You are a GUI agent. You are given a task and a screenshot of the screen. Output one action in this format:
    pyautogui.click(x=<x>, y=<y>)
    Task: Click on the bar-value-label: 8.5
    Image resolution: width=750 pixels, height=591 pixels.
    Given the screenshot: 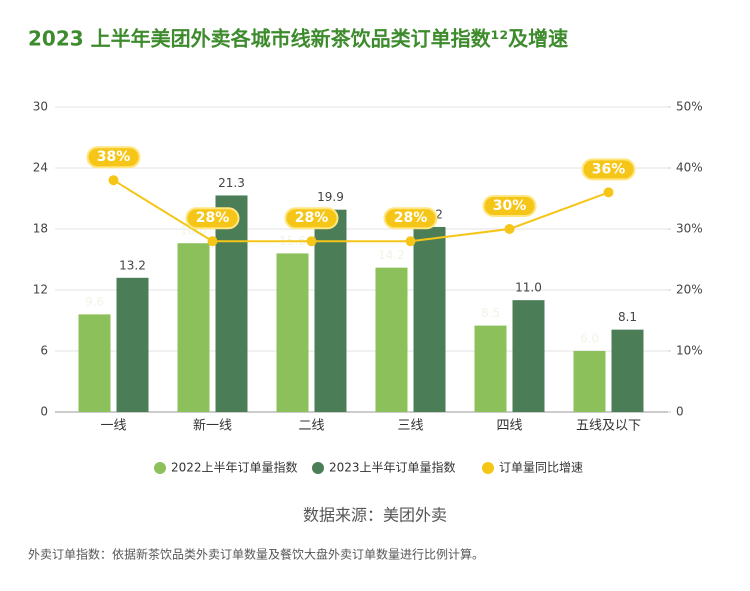 What is the action you would take?
    pyautogui.click(x=490, y=313)
    